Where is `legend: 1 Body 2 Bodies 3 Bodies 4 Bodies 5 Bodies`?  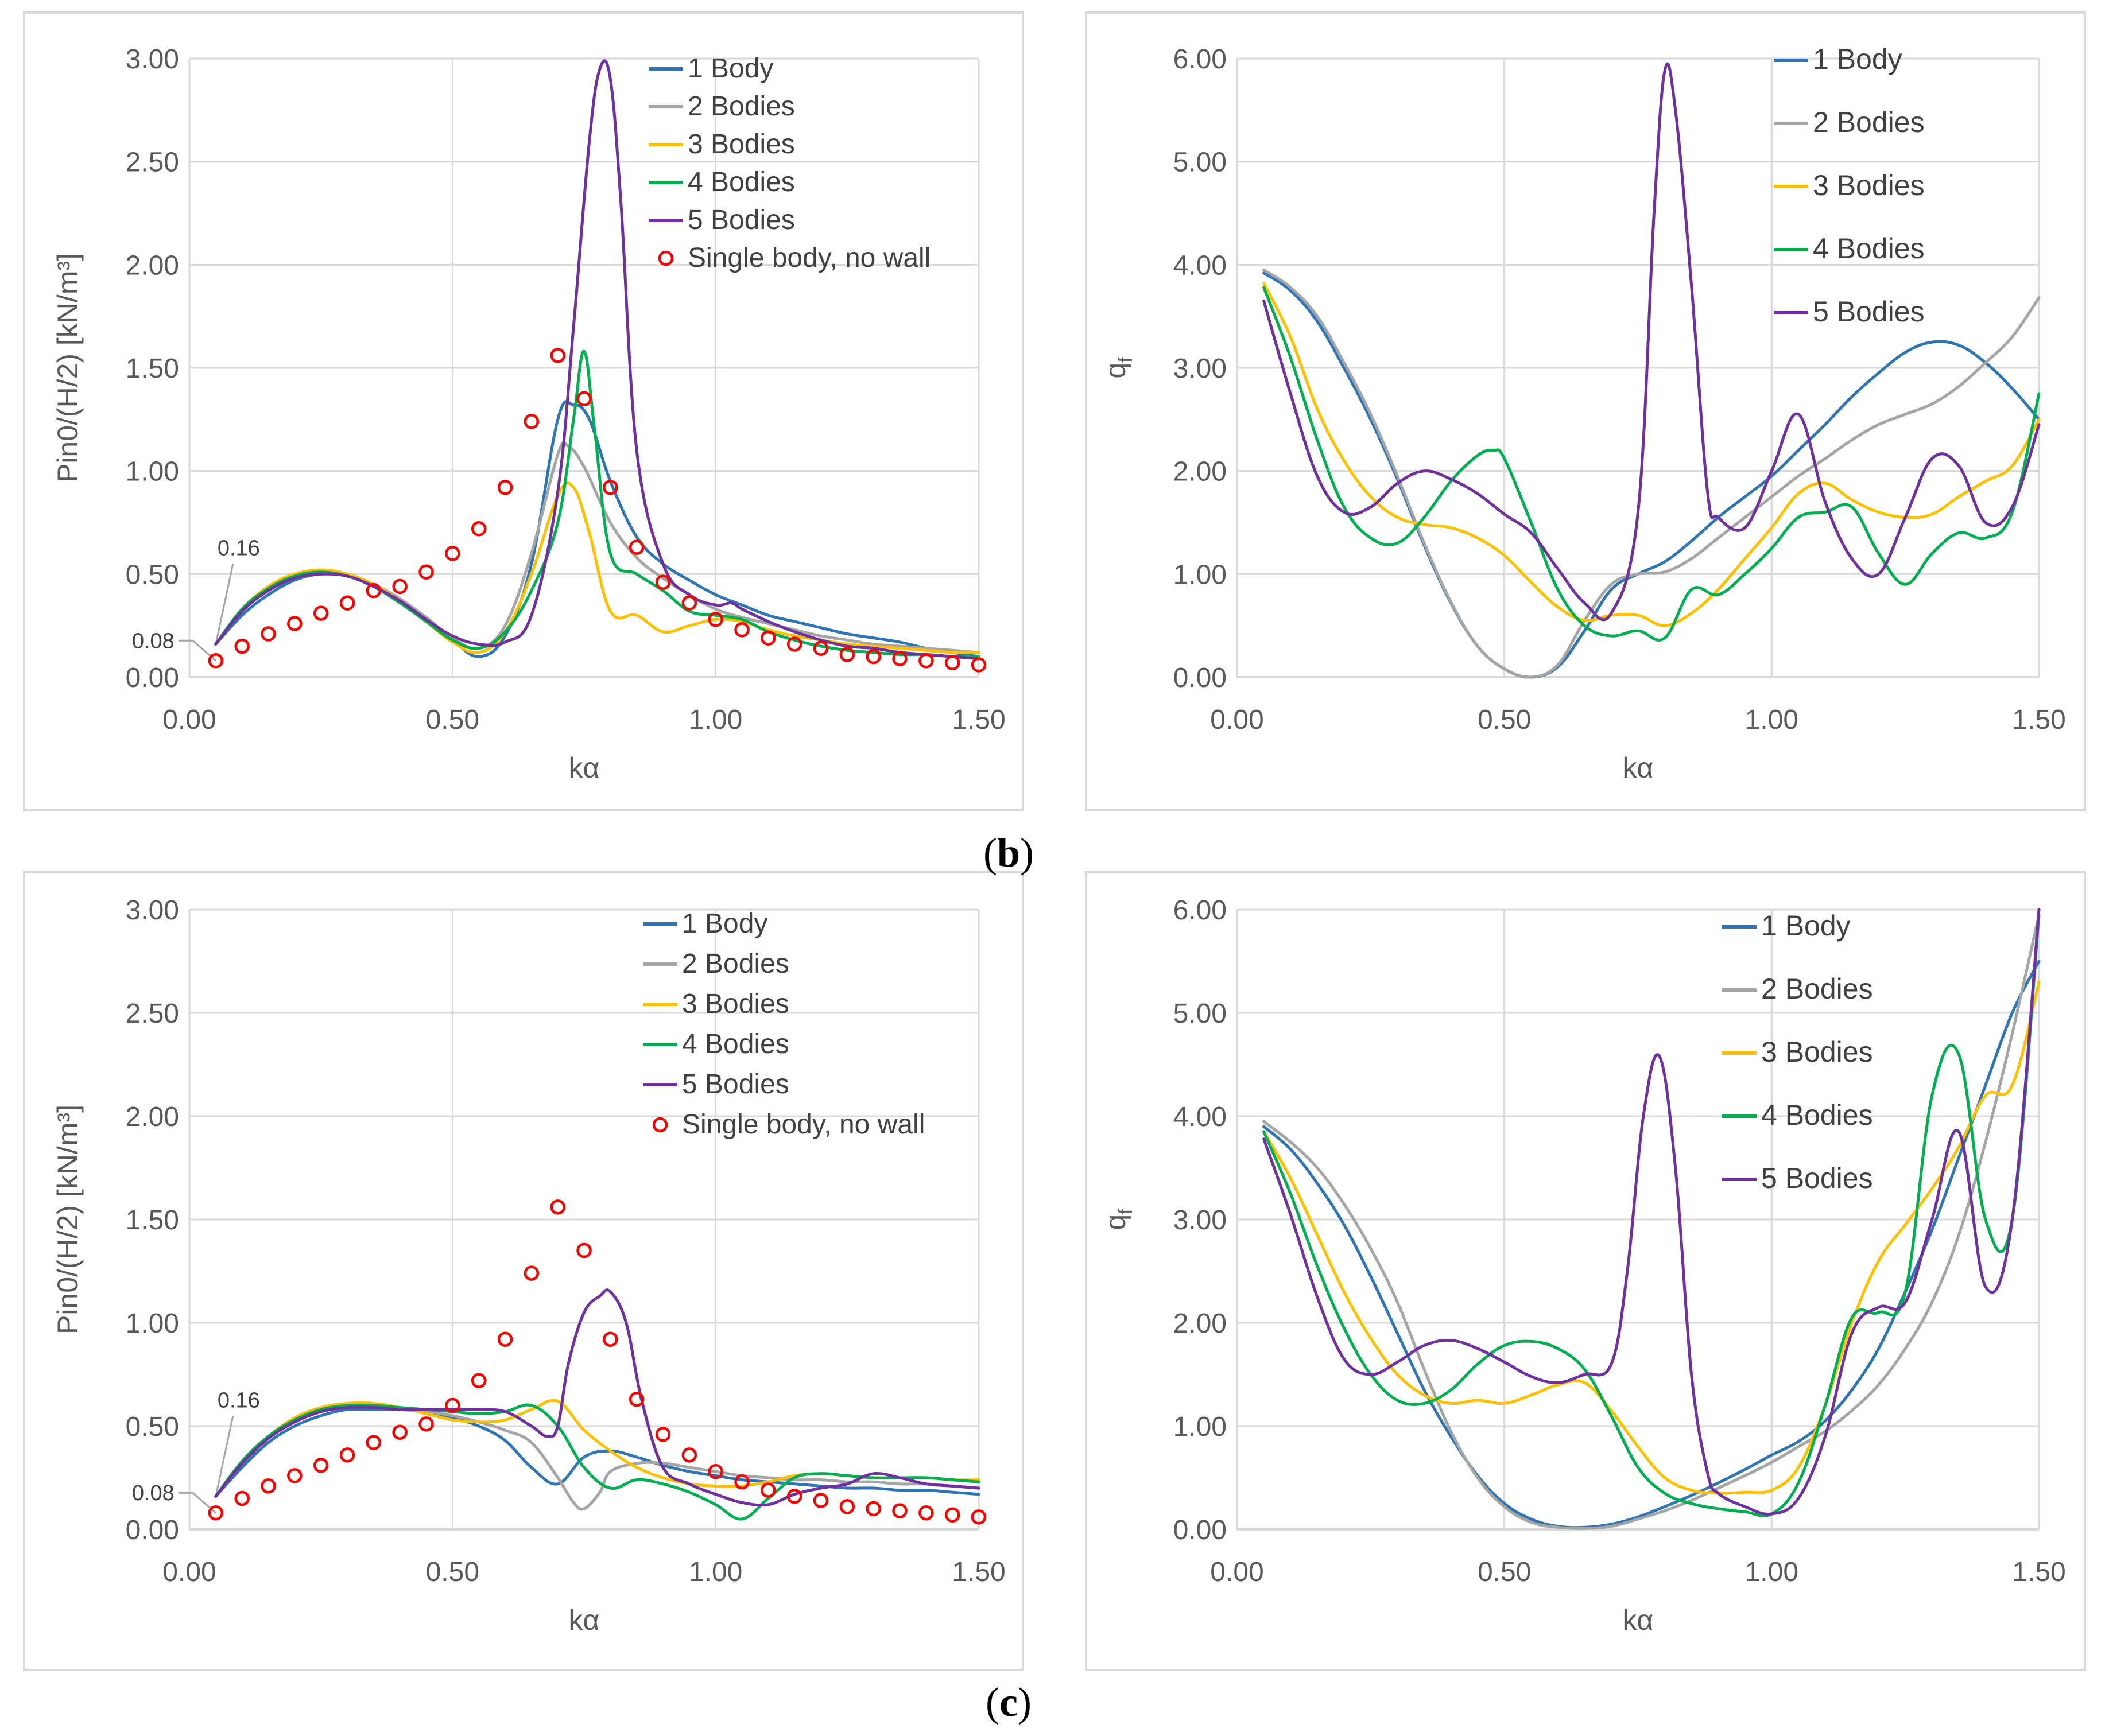 legend: 1 Body 2 Bodies 3 Bodies 4 Bodies 5 Bodies is located at coordinates (1798, 1052).